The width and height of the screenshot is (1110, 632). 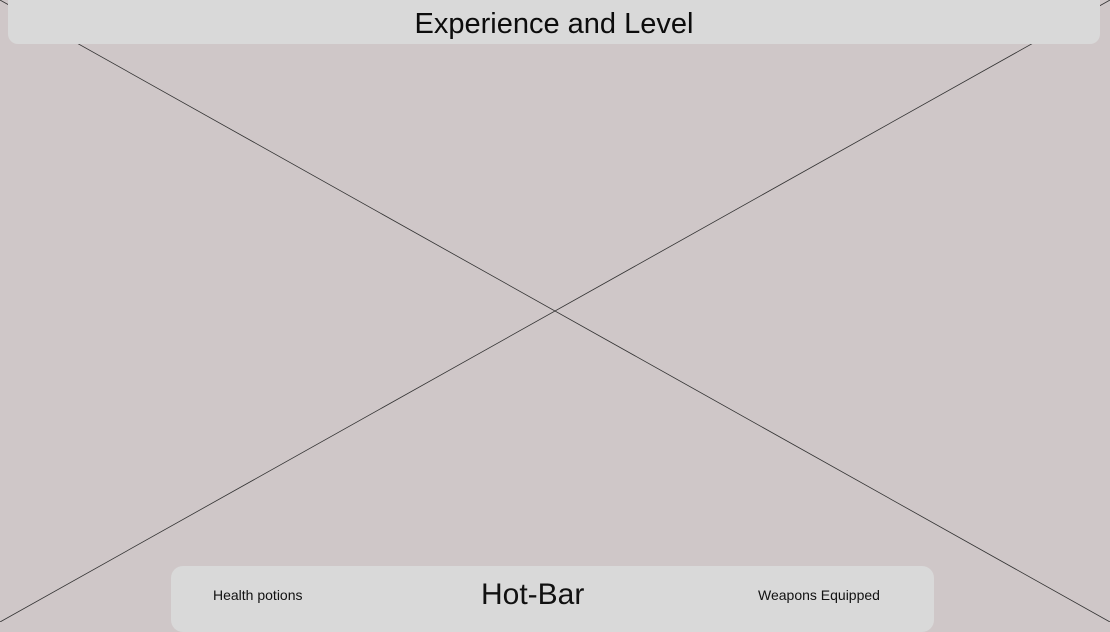 I want to click on hotbar-title: Hot-Bar, so click(x=533, y=594).